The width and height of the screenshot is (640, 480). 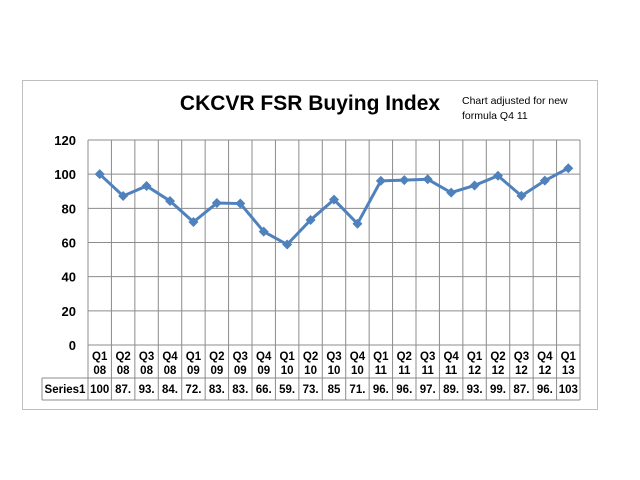 I want to click on y-tick-label: 60, so click(x=69, y=243).